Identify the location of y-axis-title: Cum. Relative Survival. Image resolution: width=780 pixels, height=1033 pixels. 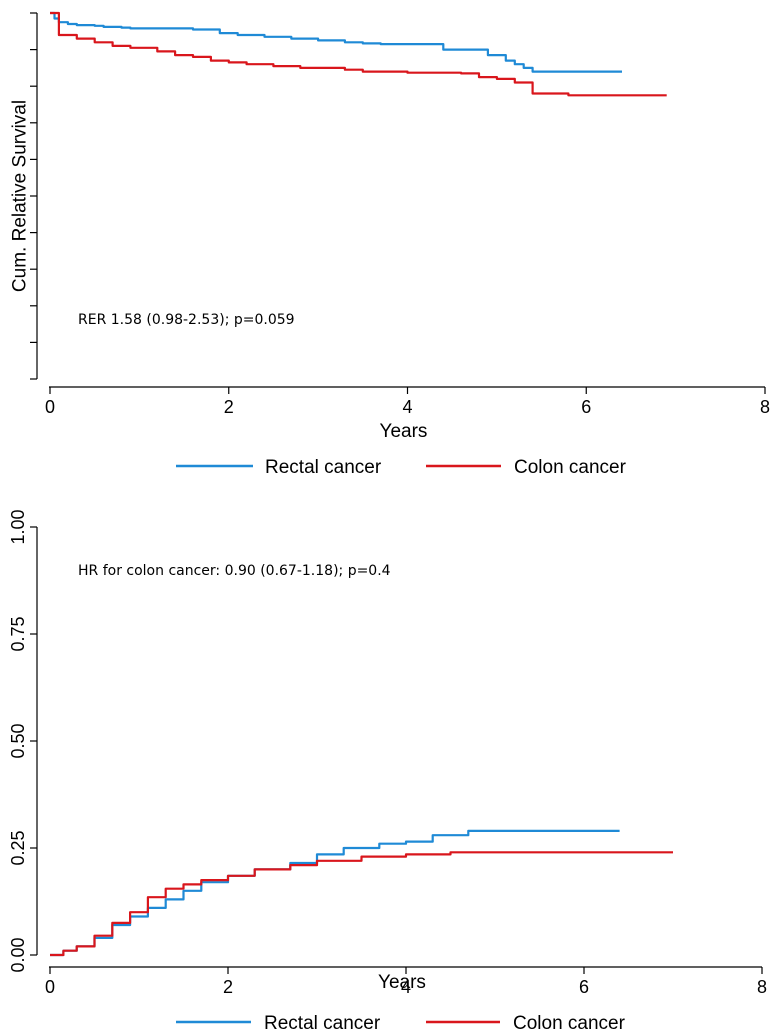
(20, 196).